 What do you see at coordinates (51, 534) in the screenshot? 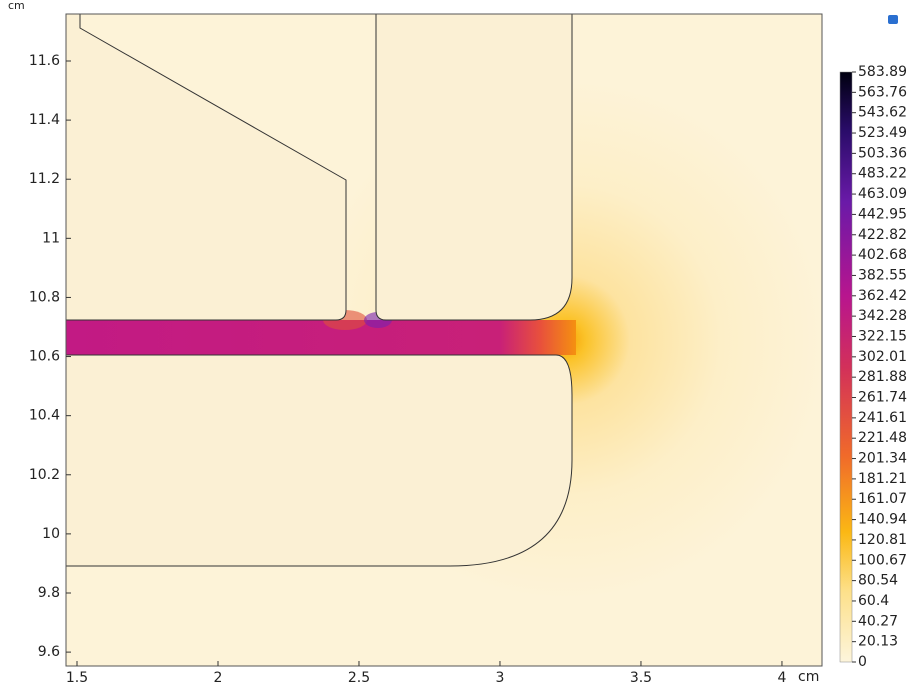
I see `y-tick-label: 10` at bounding box center [51, 534].